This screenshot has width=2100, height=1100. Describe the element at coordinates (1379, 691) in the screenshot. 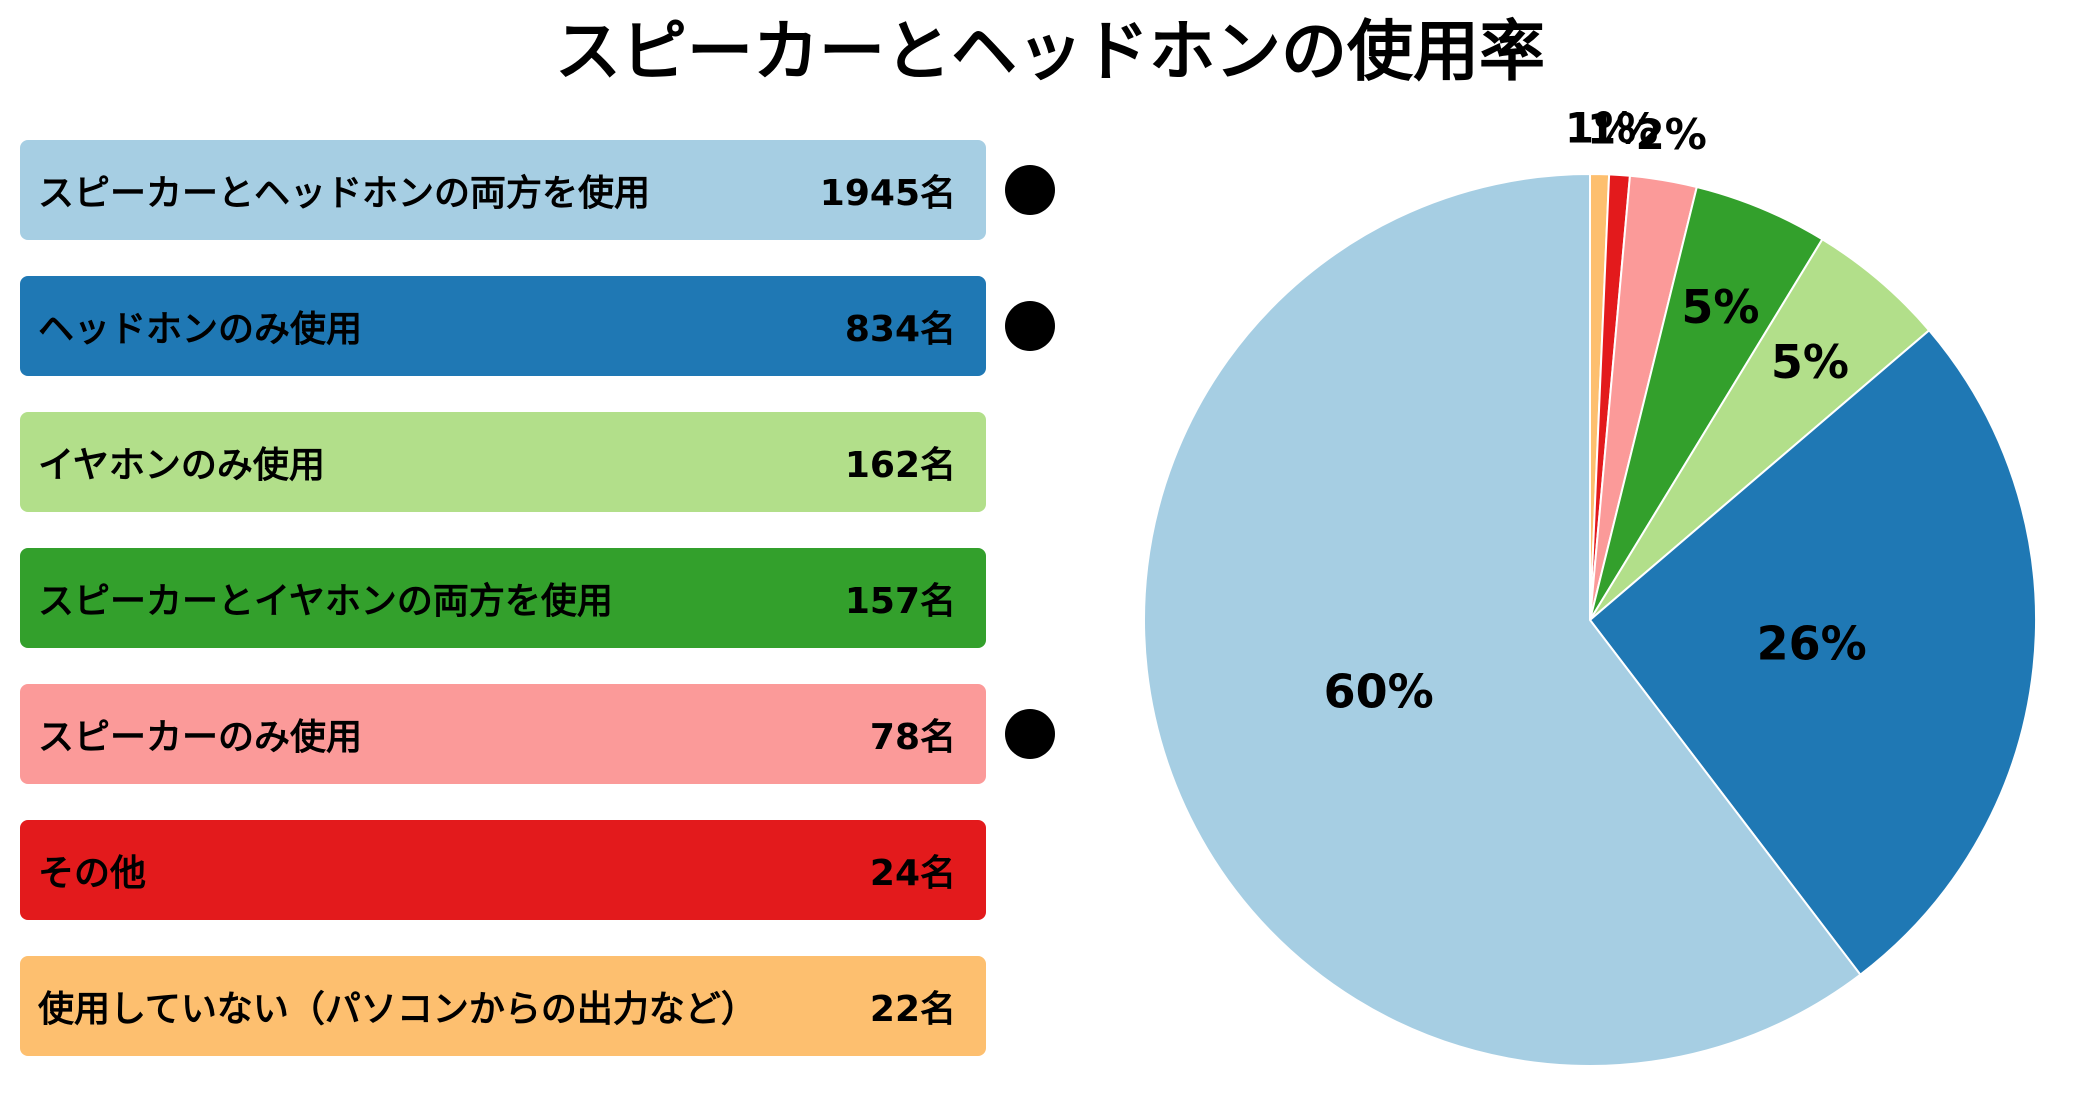

I see `pie-slice-label: 60%` at that location.